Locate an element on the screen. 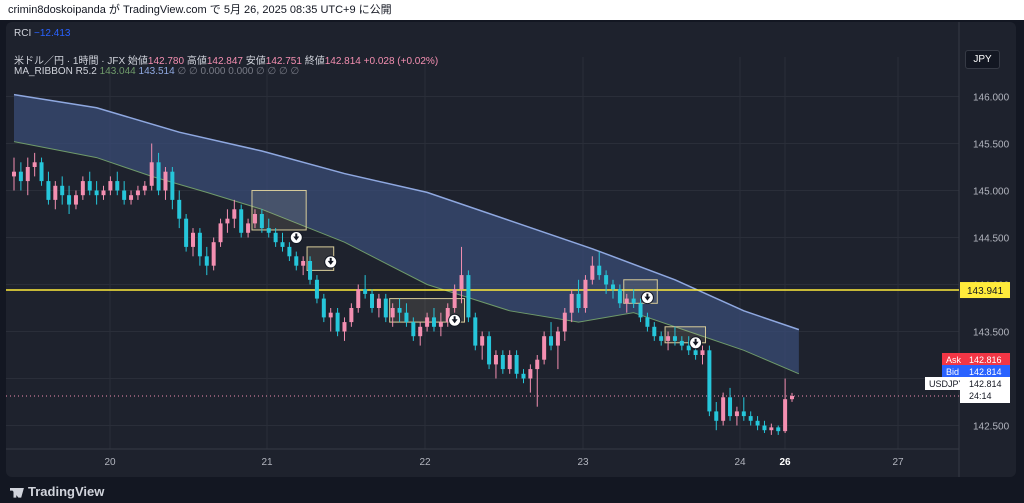  time-tick-label: 24 is located at coordinates (740, 462).